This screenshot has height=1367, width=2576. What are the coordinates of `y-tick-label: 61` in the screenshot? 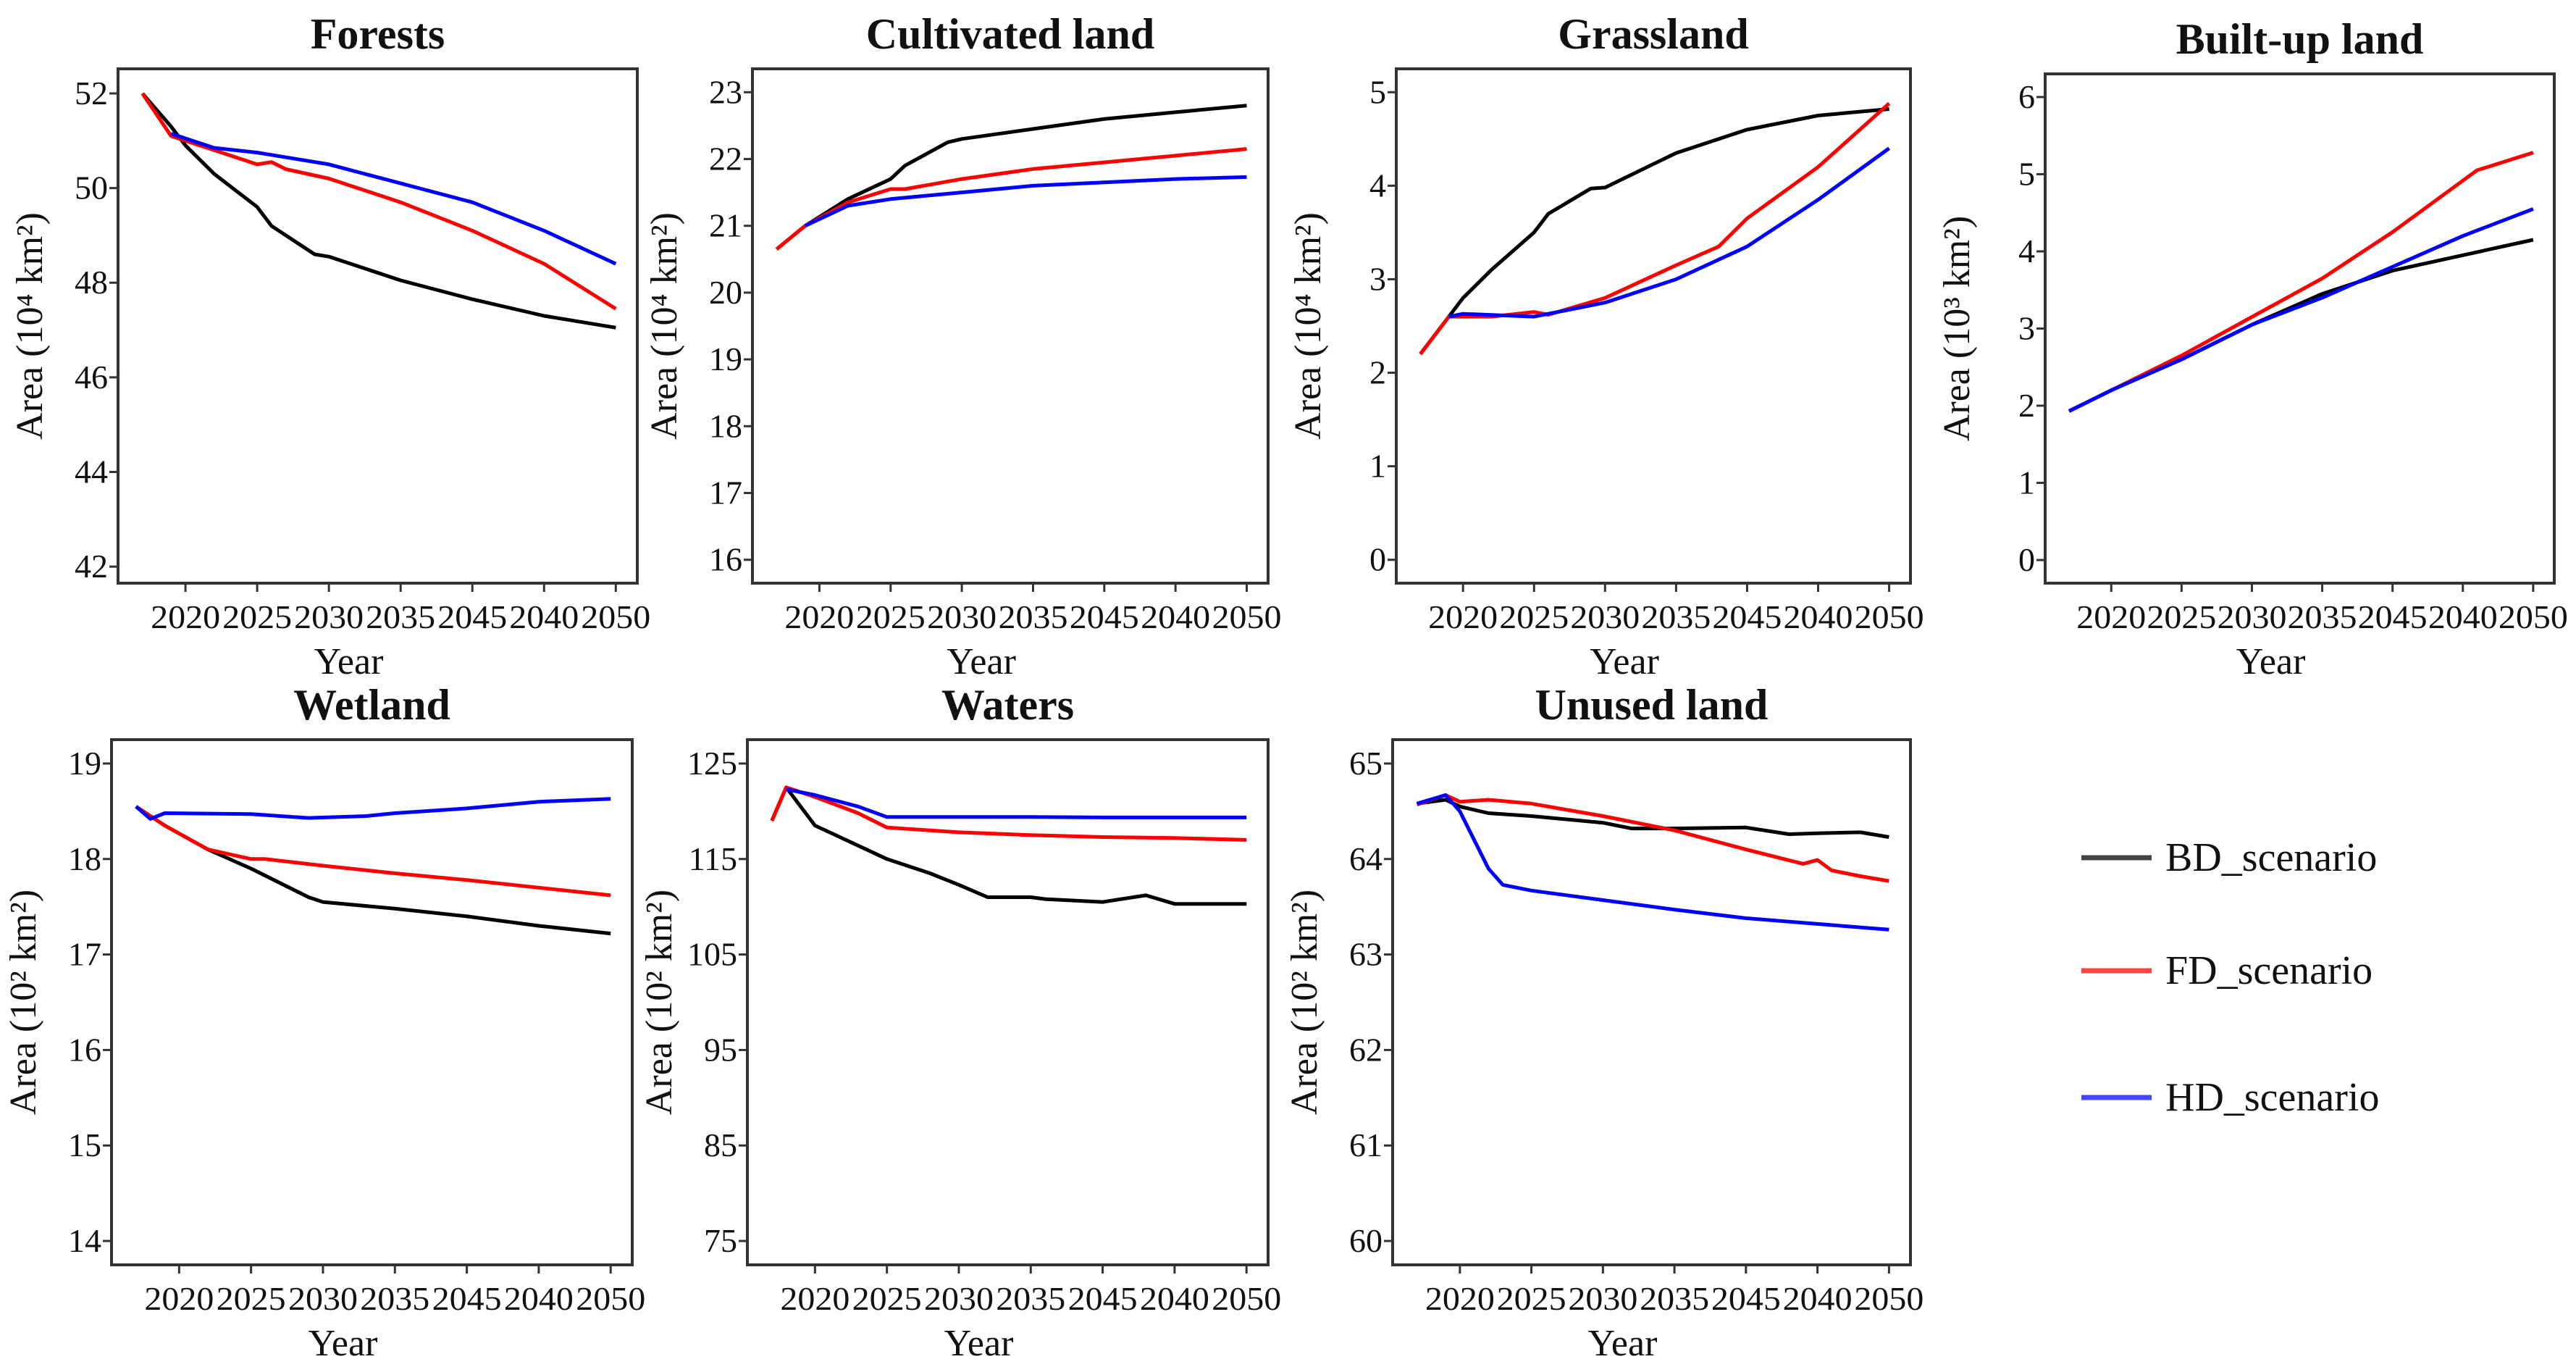 It's located at (1366, 1144).